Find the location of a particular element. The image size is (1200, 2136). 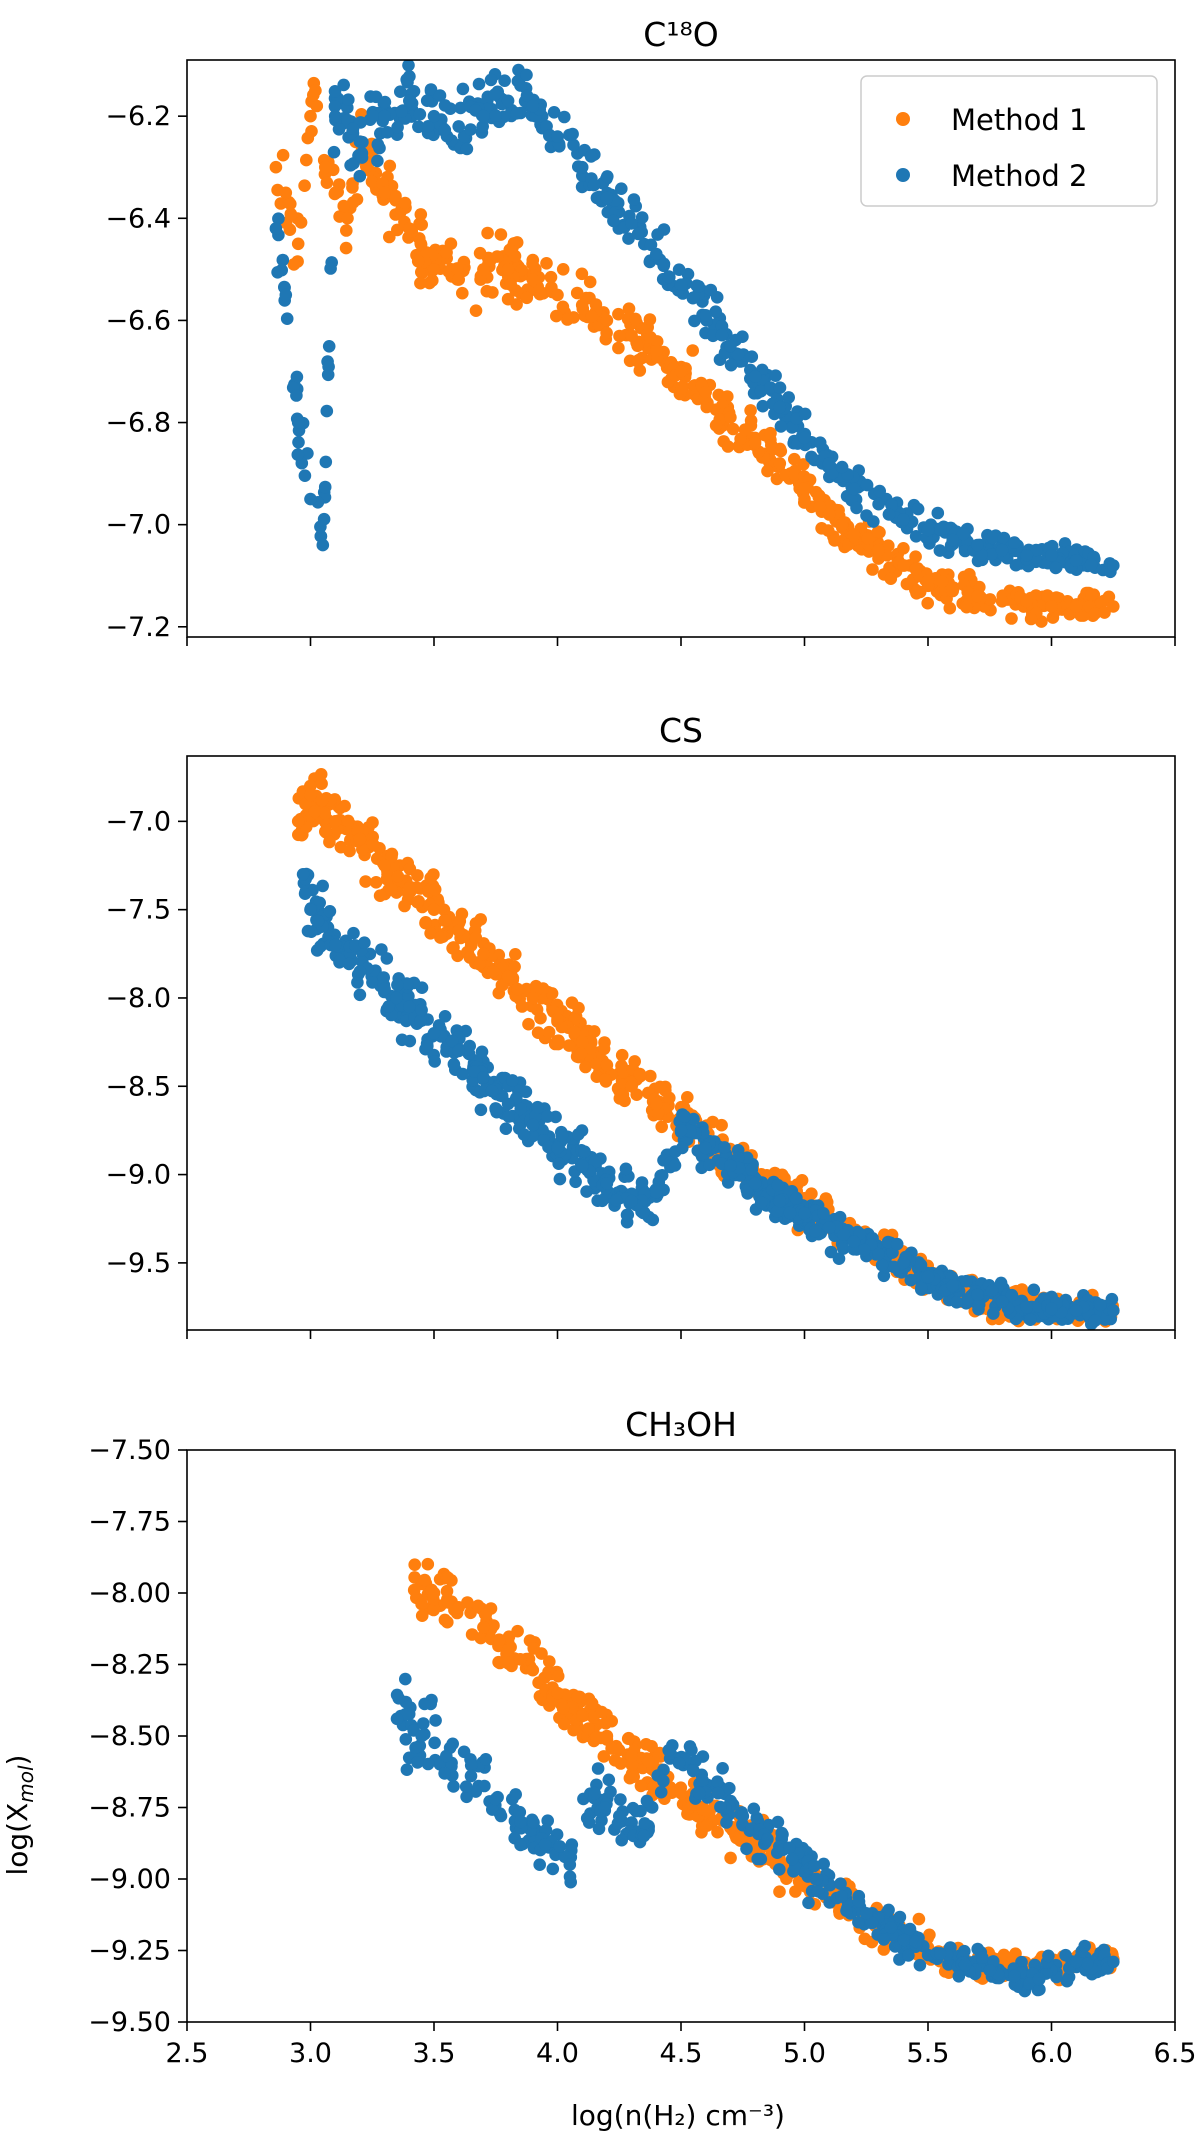

x-tick-label: 6.0 is located at coordinates (1051, 2053).